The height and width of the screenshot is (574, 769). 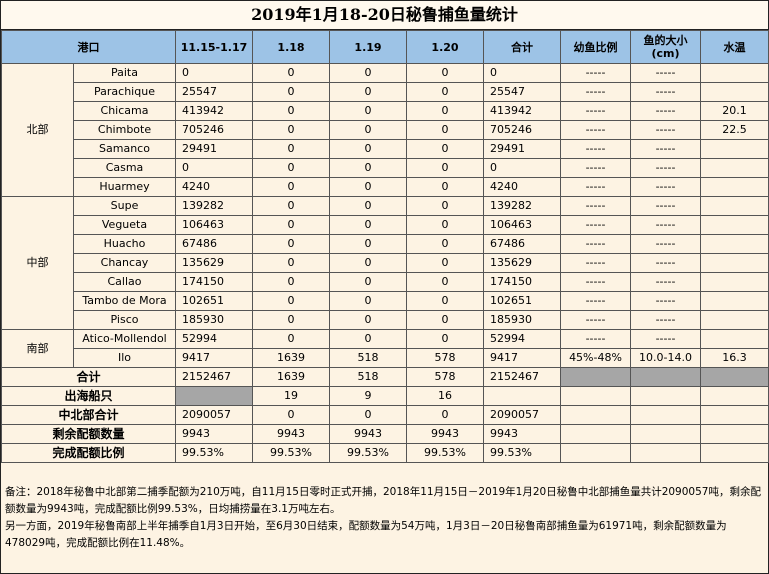 I want to click on total-value: 413942, so click(x=522, y=111).